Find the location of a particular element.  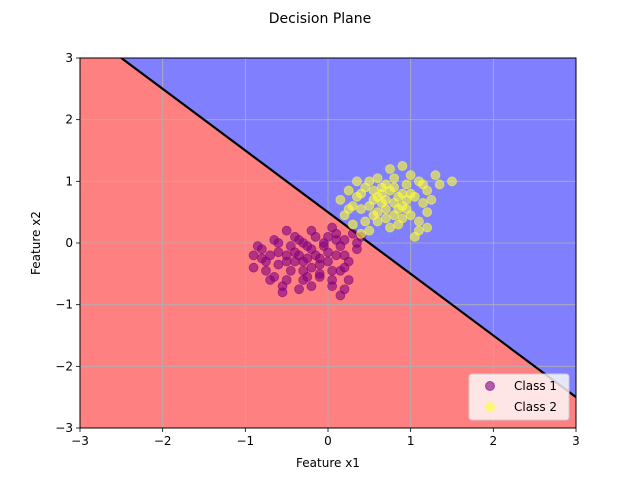

x-axis-label: Feature x1 is located at coordinates (328, 463).